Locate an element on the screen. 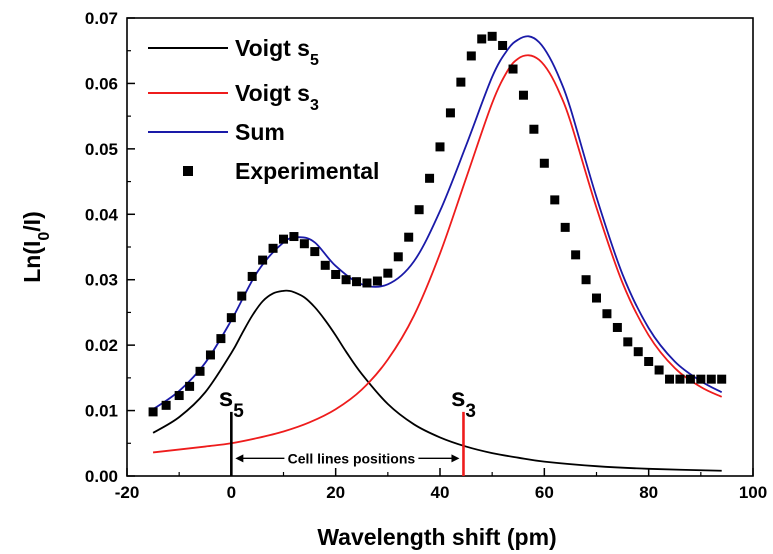 Image resolution: width=773 pixels, height=554 pixels. y-axis-title-main: Ln(I is located at coordinates (32, 262).